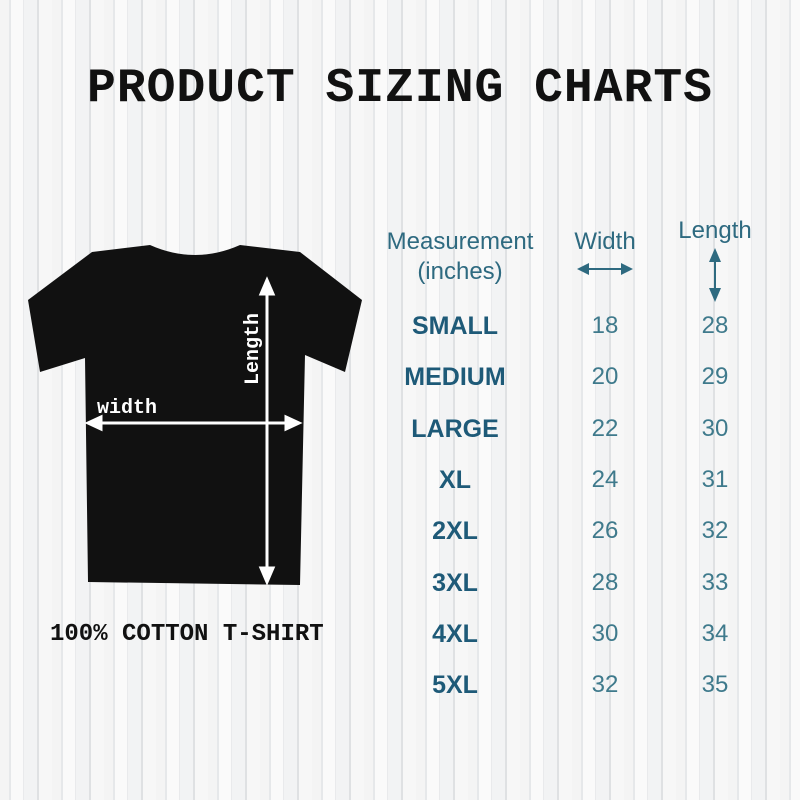 The image size is (800, 800). What do you see at coordinates (455, 428) in the screenshot?
I see `row-size-cell: LARGE` at bounding box center [455, 428].